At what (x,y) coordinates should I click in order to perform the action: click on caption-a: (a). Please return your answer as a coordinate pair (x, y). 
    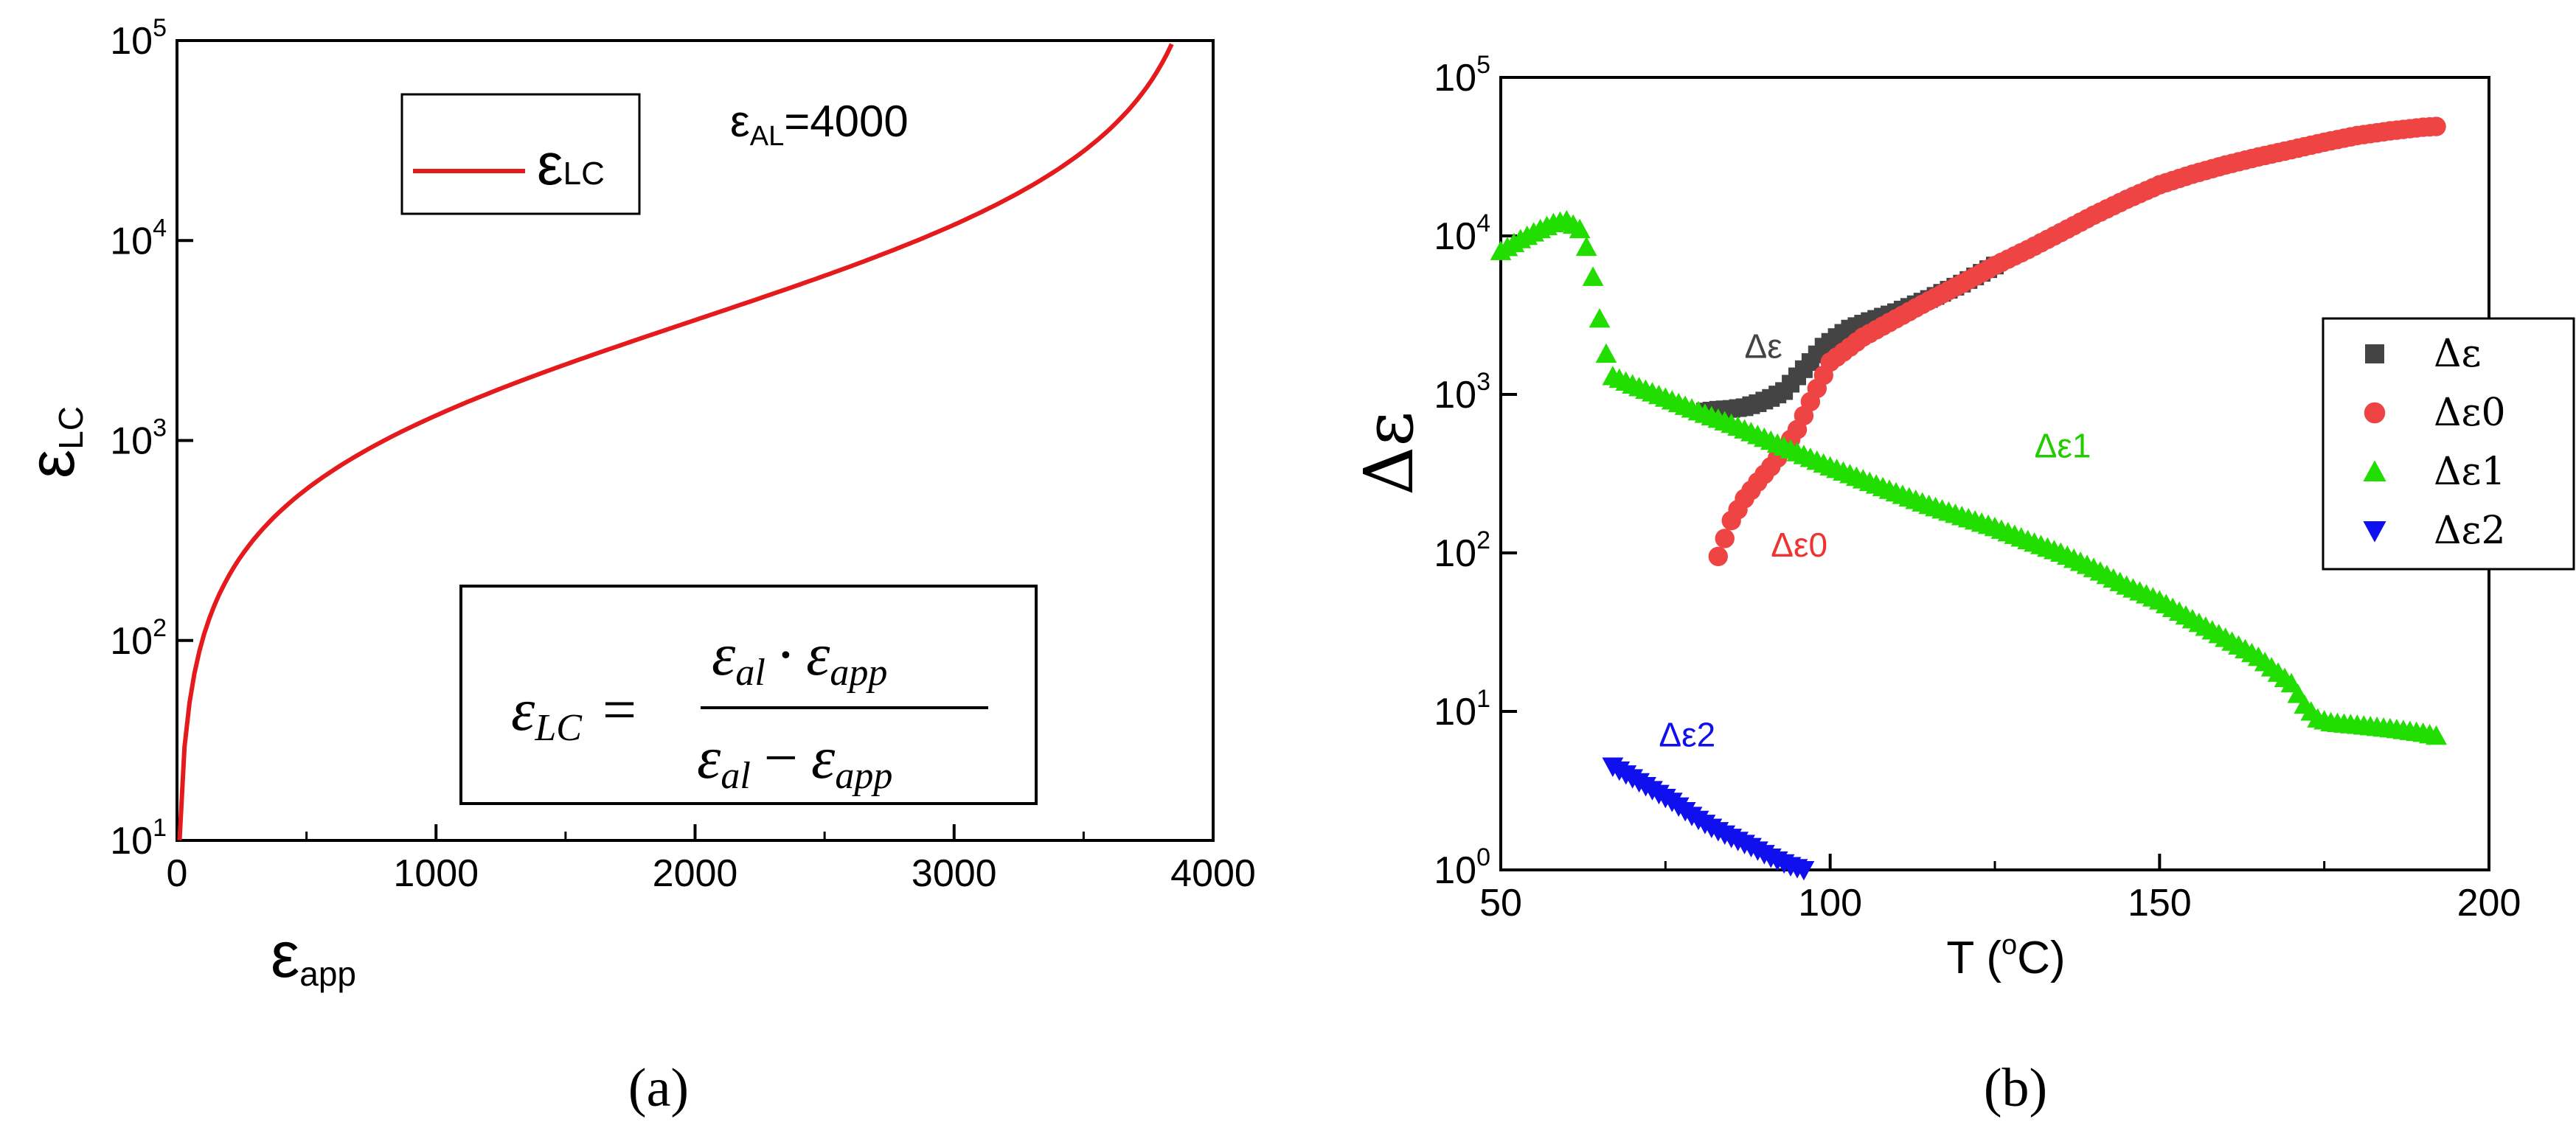
    Looking at the image, I should click on (658, 1088).